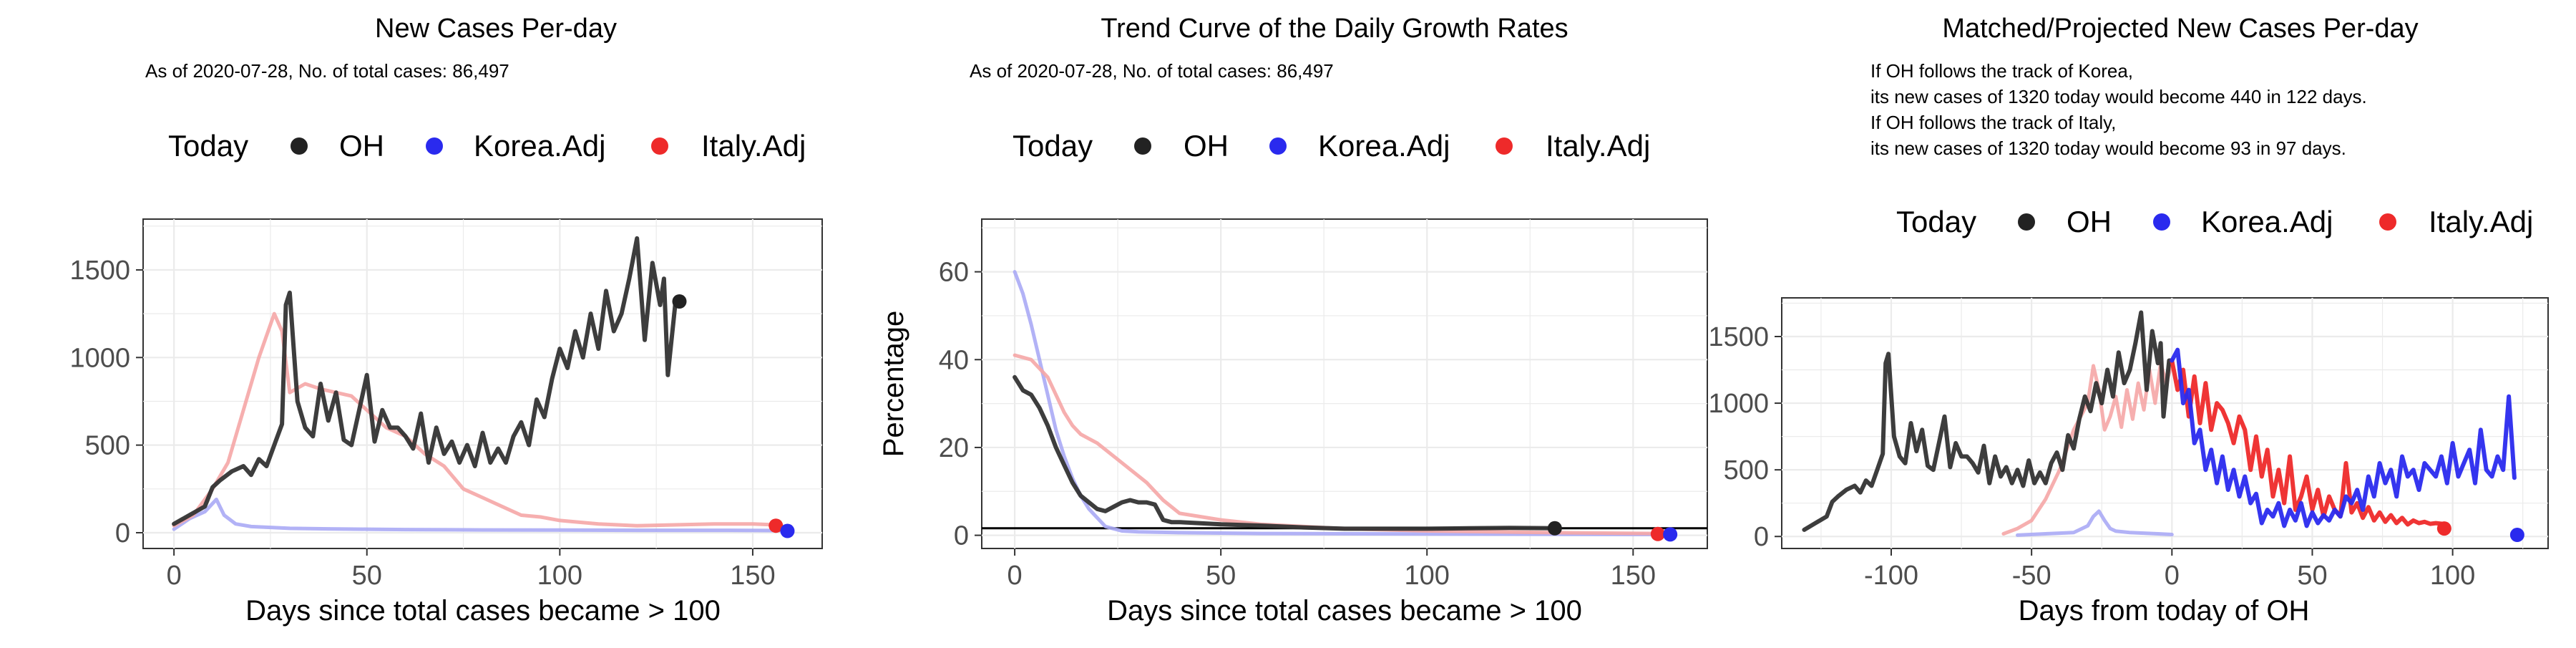 The height and width of the screenshot is (648, 2576). I want to click on chart-title: Trend Curve of the Daily Growth Rates, so click(1334, 29).